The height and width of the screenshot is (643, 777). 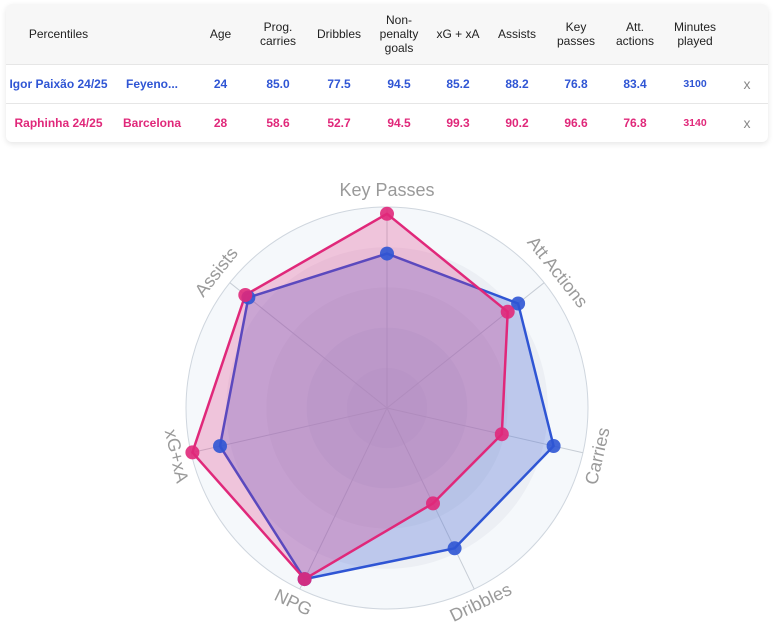 I want to click on header-team, so click(x=152, y=34).